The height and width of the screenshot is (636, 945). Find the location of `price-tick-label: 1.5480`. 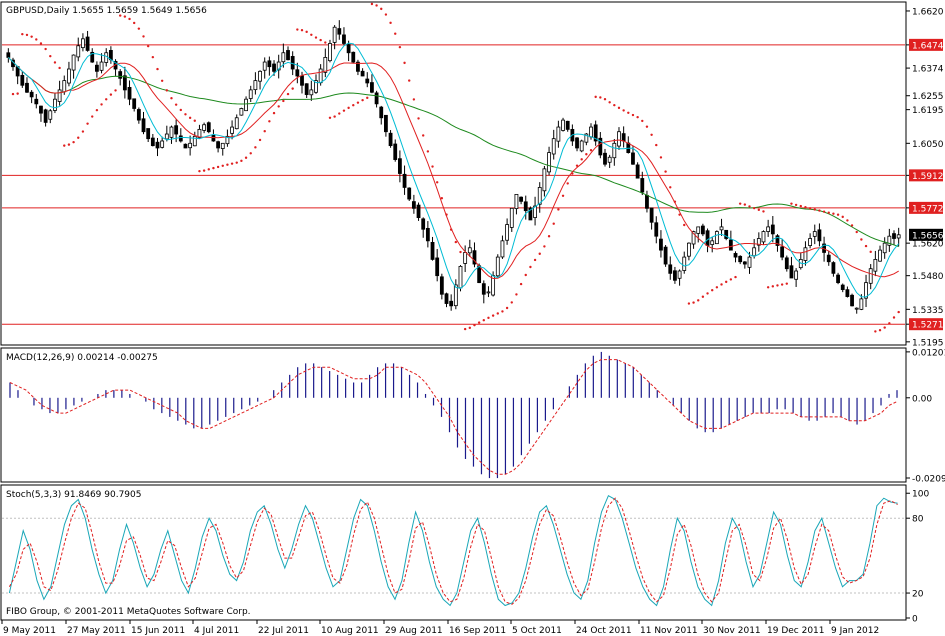

price-tick-label: 1.5480 is located at coordinates (928, 277).